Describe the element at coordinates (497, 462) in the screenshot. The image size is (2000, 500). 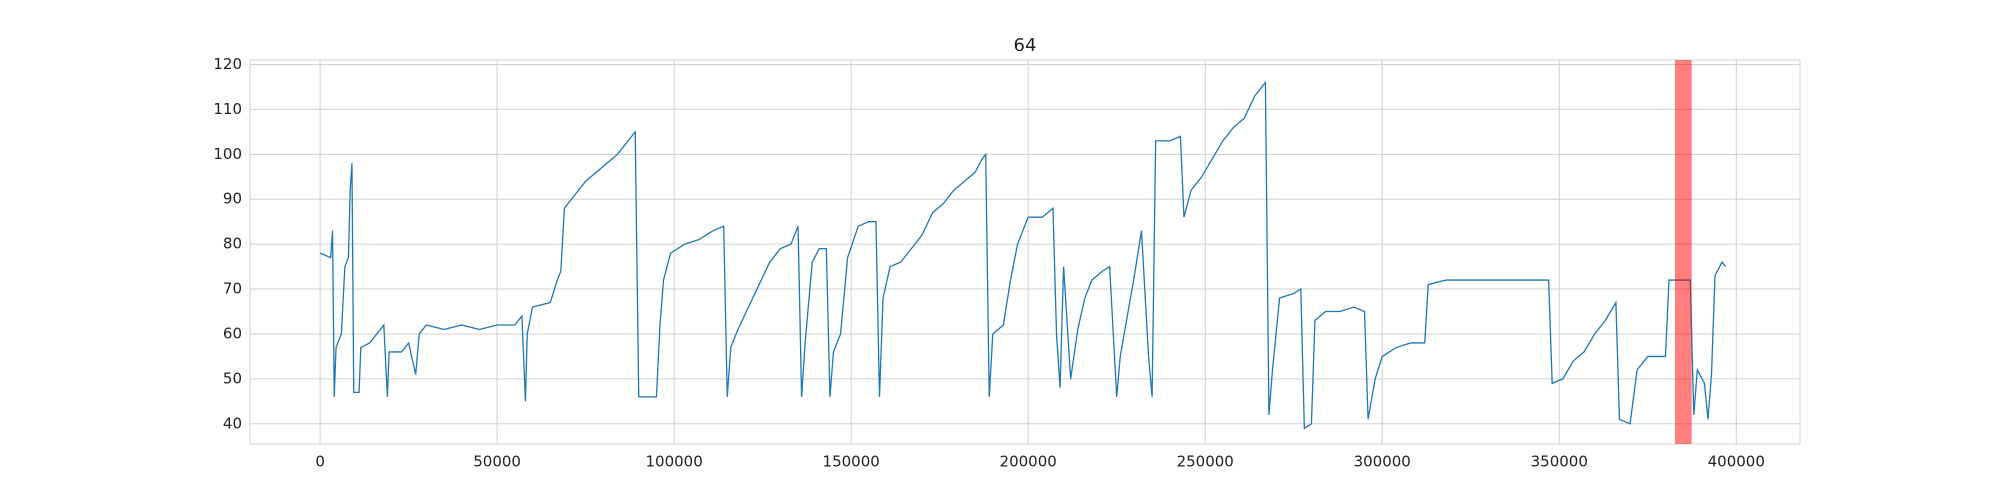
I see `x-tick-label: 50000` at that location.